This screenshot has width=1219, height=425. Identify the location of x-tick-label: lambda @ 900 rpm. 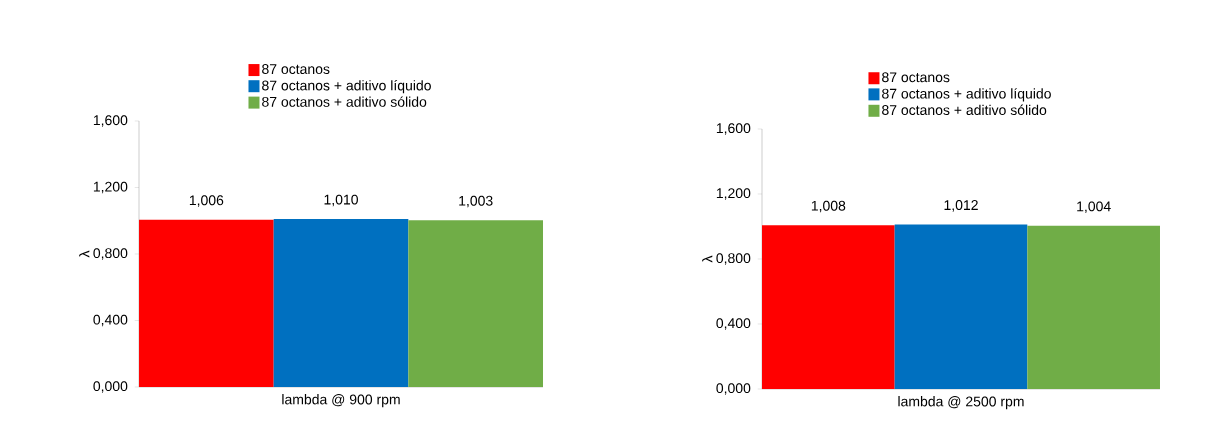
(341, 401).